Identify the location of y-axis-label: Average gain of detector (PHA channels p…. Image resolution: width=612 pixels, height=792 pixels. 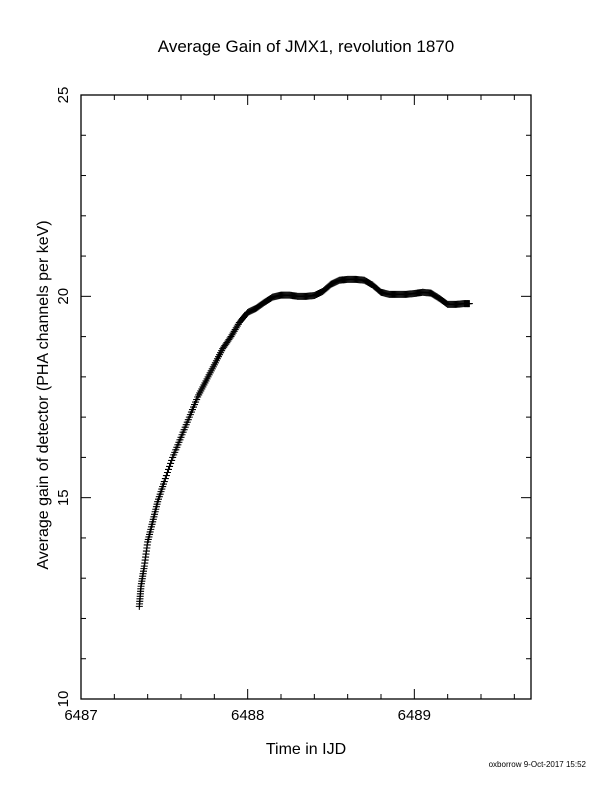
(43, 394).